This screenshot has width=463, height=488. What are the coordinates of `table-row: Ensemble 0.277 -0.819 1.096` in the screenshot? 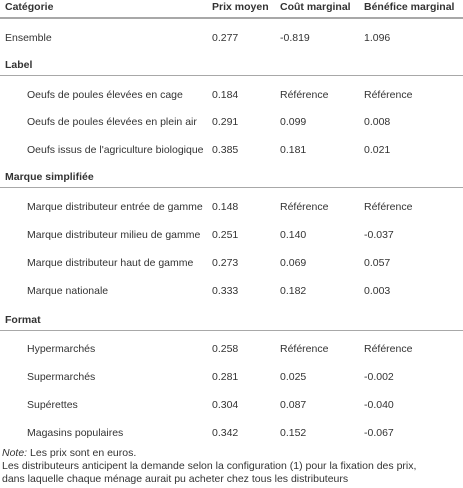 It's located at (231, 40).